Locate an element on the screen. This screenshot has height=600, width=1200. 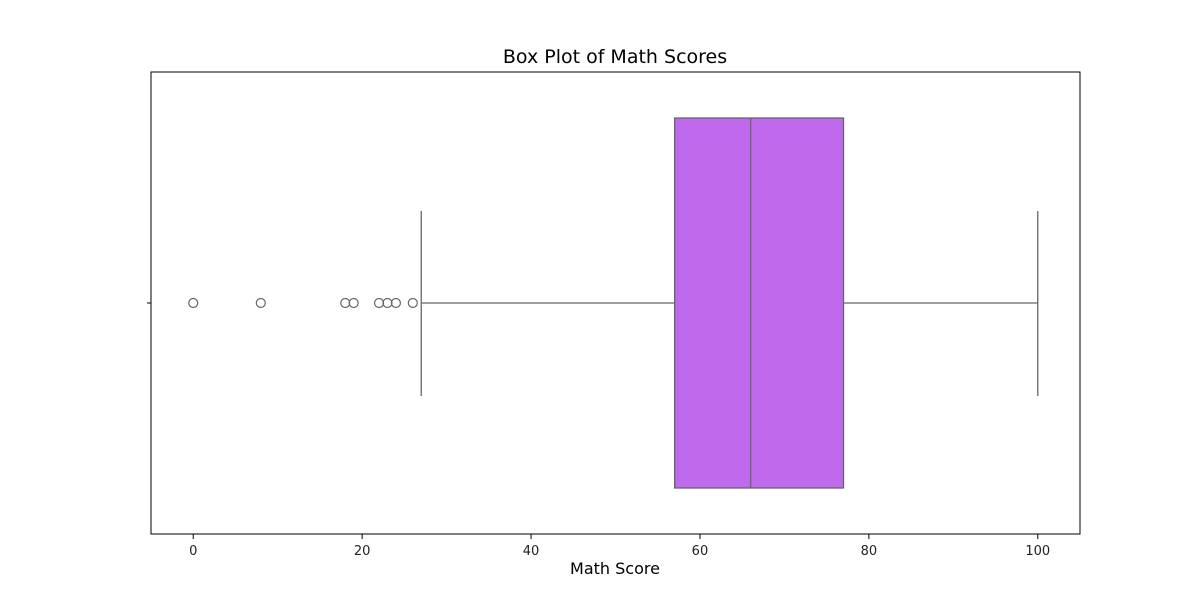
x-tick-label: 20 is located at coordinates (362, 551).